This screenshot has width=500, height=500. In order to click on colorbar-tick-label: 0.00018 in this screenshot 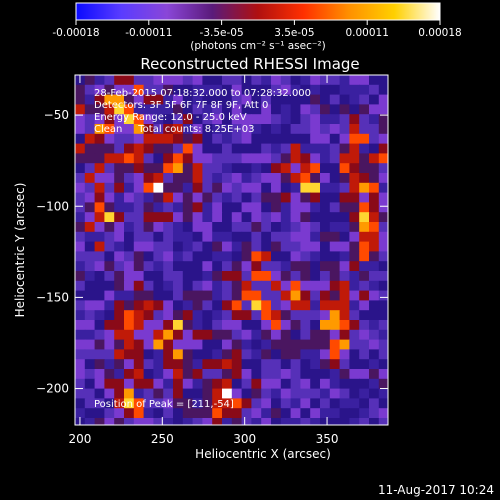, I will do `click(439, 33)`.